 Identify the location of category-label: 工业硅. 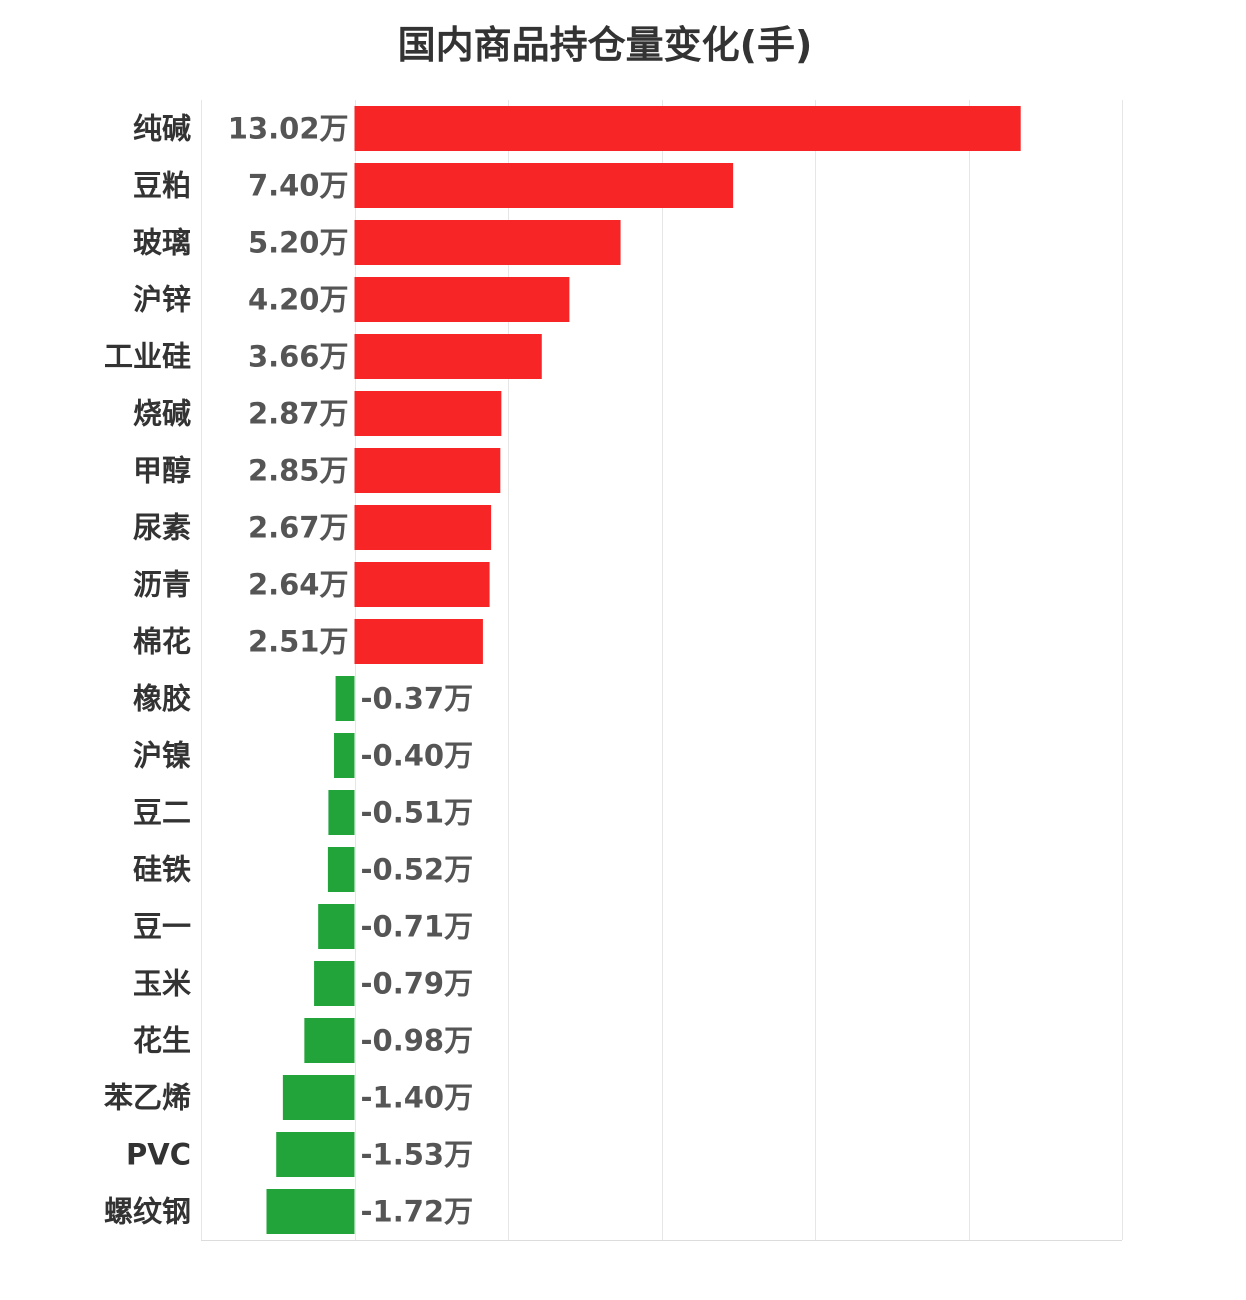
(147, 357).